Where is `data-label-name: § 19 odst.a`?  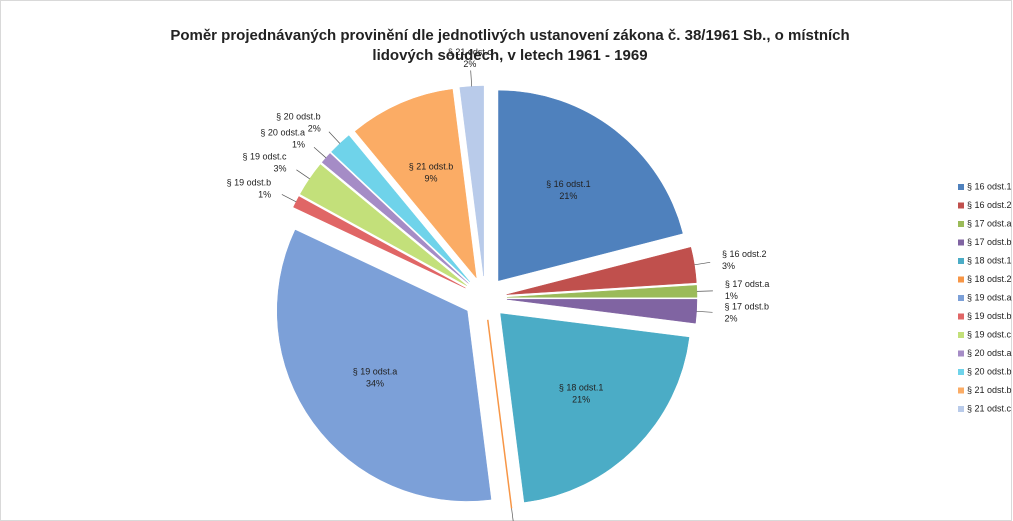 data-label-name: § 19 odst.a is located at coordinates (375, 371).